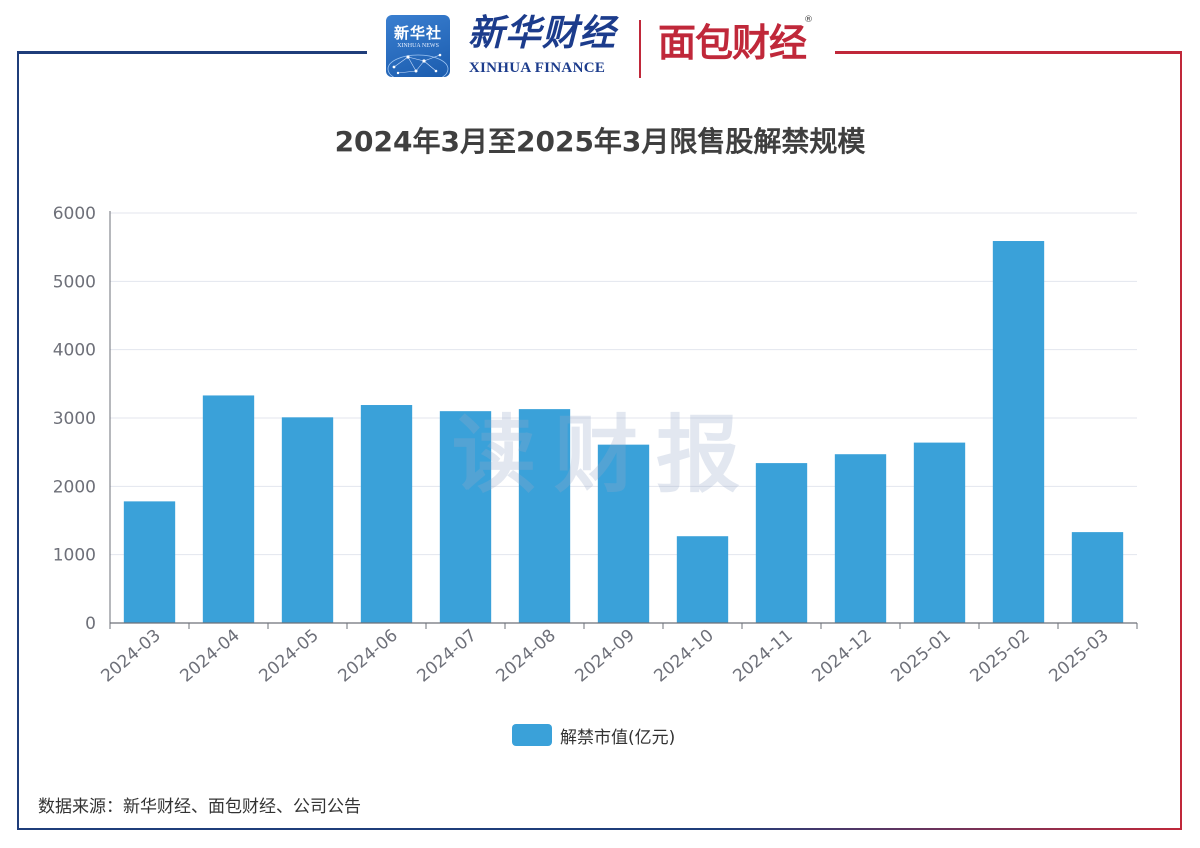 The height and width of the screenshot is (848, 1200). What do you see at coordinates (74, 487) in the screenshot?
I see `y-tick-label: 2000` at bounding box center [74, 487].